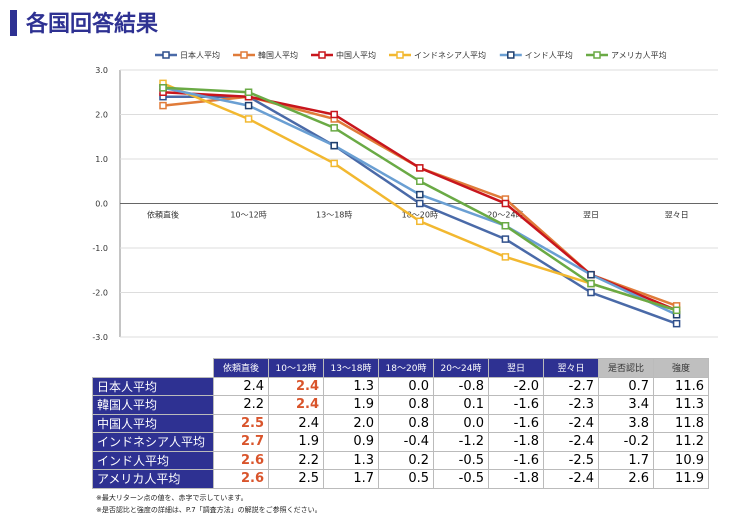  What do you see at coordinates (406, 460) in the screenshot?
I see `table-cell: 0.2` at bounding box center [406, 460].